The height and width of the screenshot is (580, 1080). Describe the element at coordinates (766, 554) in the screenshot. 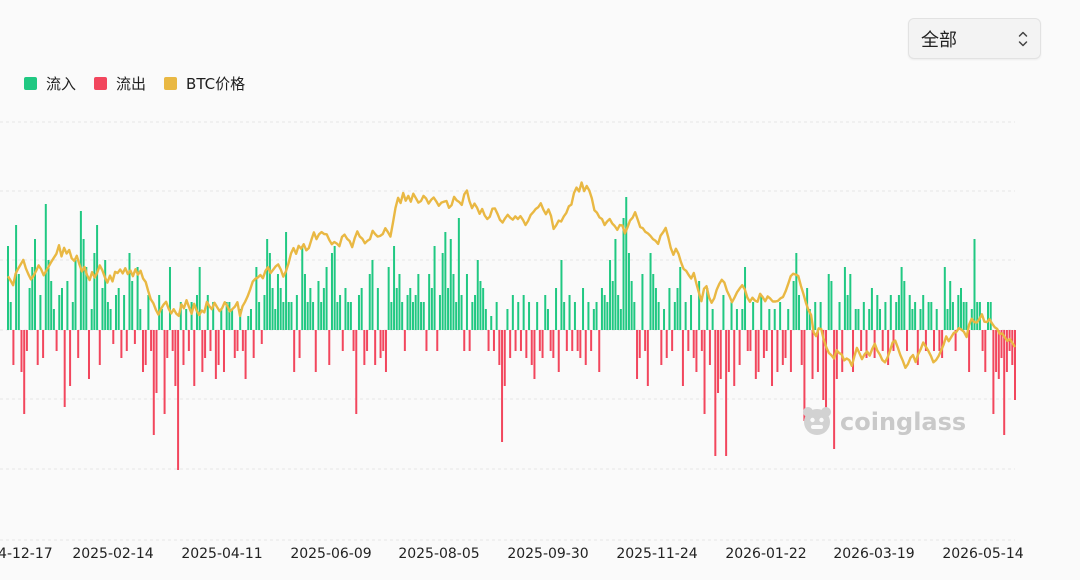

I see `x-tick-label: 2026-01-22` at that location.